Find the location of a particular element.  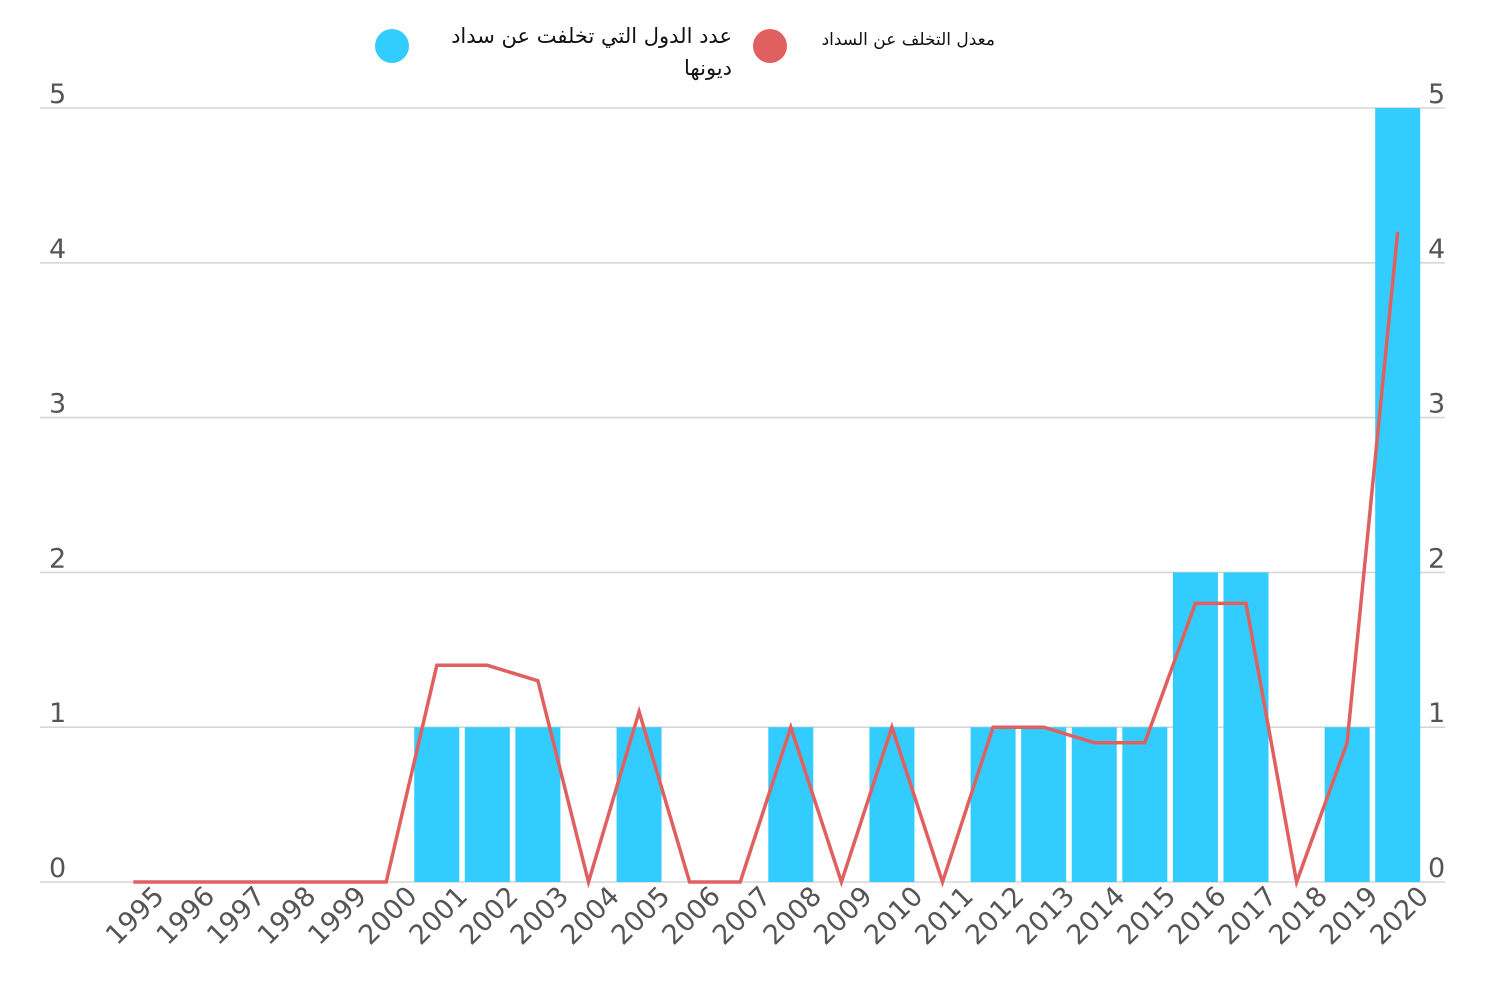

x-tick-label-2014: 2014 is located at coordinates (1096, 916).